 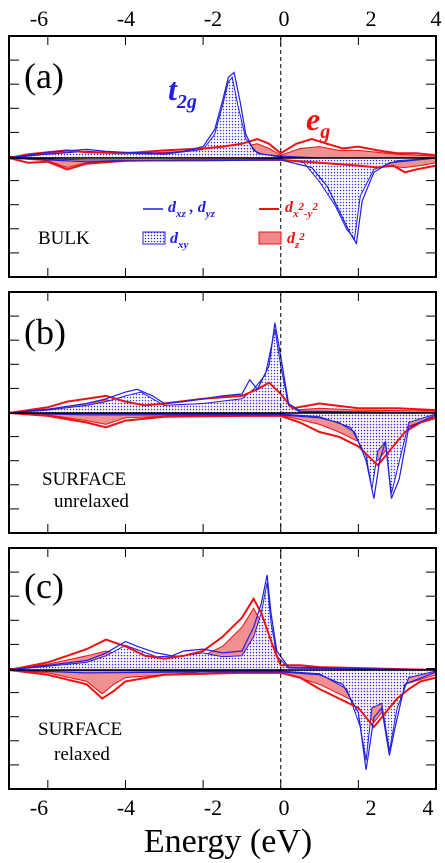 I want to click on bottom-tick-label: -4, so click(x=126, y=807).